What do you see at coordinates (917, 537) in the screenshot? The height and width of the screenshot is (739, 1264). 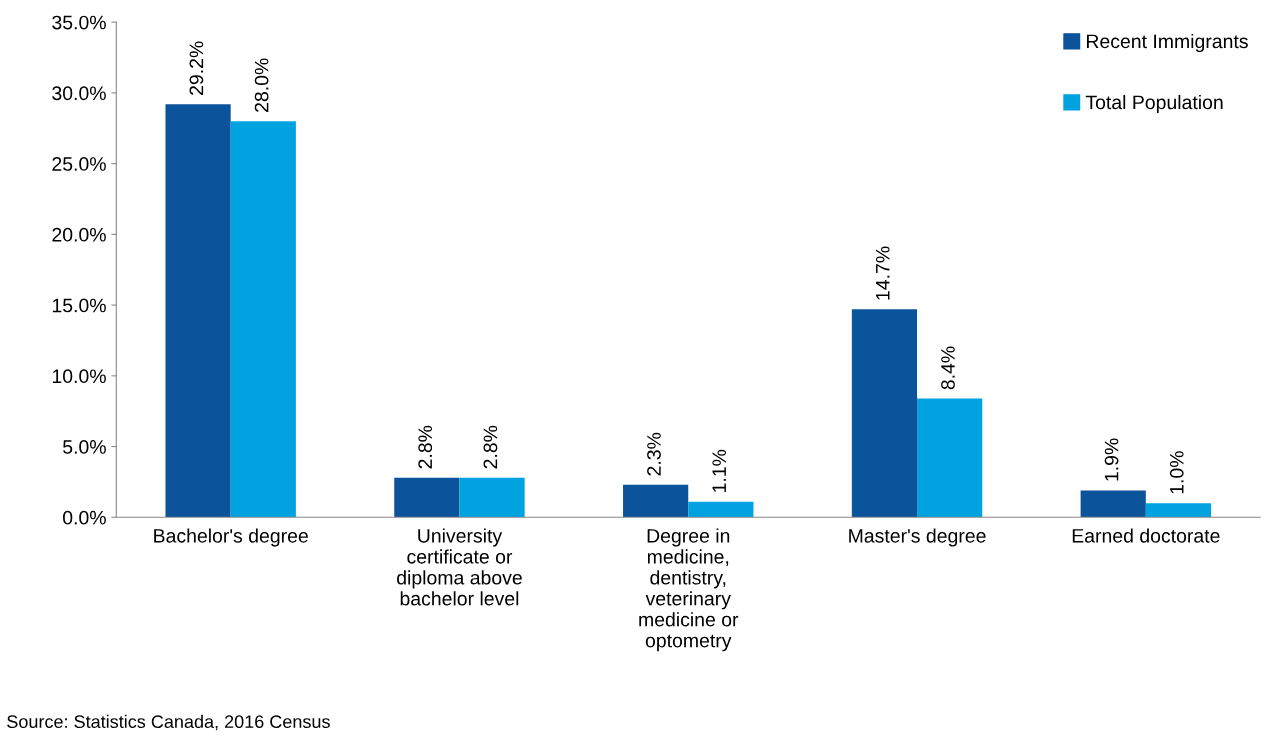 I see `x-tick-label: Master's degree` at bounding box center [917, 537].